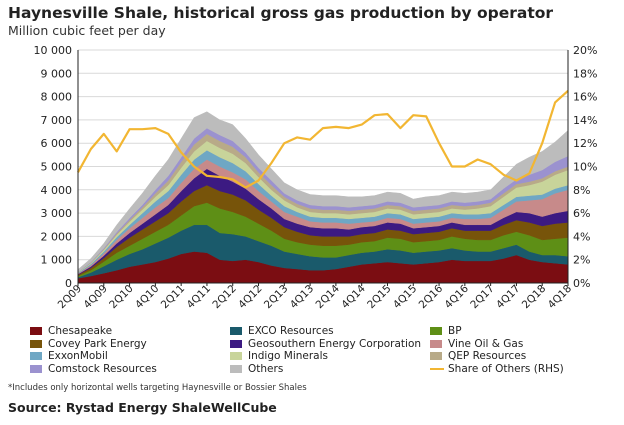  Describe the element at coordinates (585, 97) in the screenshot. I see `y2-tick-label: 16%` at that location.